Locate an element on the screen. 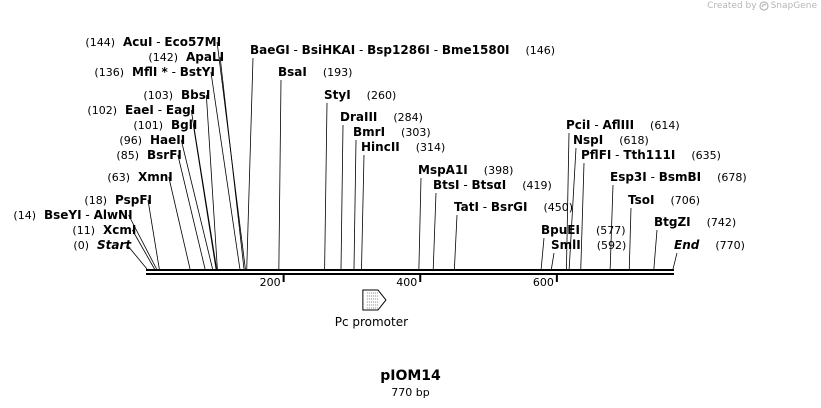 The image size is (821, 408). site-label-text: (85) BsrFI is located at coordinates (148, 155).